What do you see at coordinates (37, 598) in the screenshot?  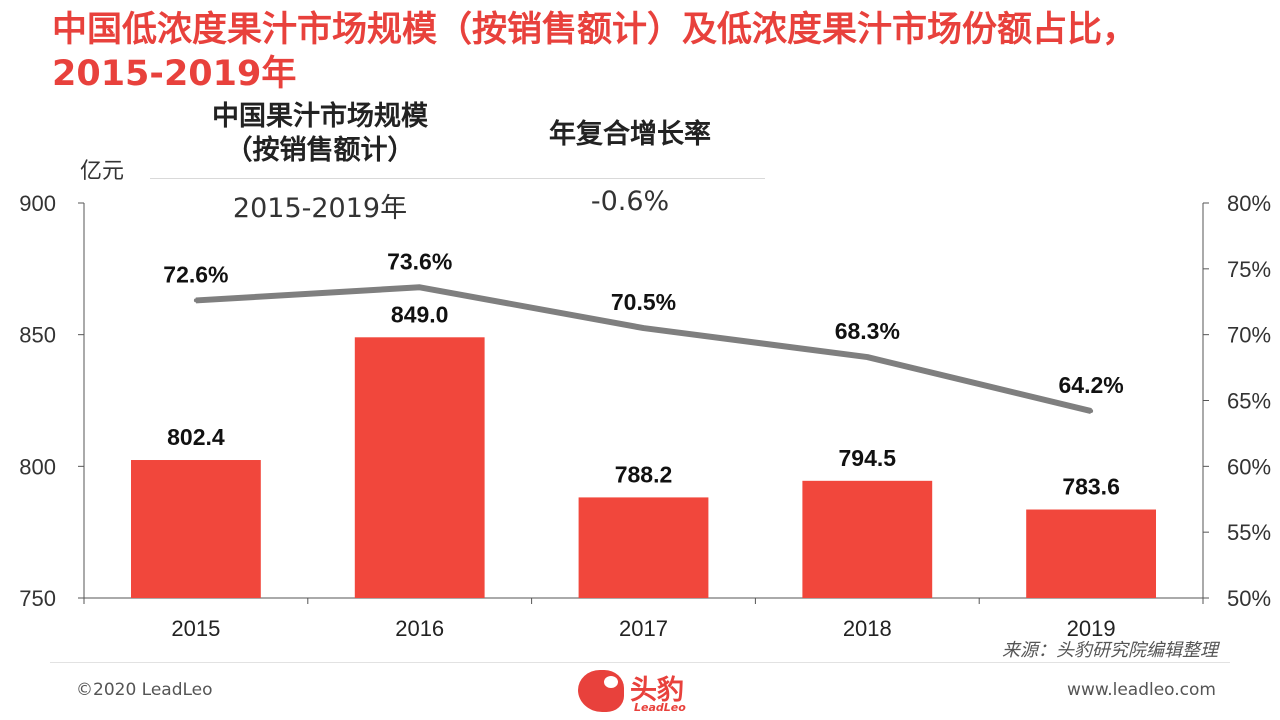 I see `y-tick-label: 750` at bounding box center [37, 598].